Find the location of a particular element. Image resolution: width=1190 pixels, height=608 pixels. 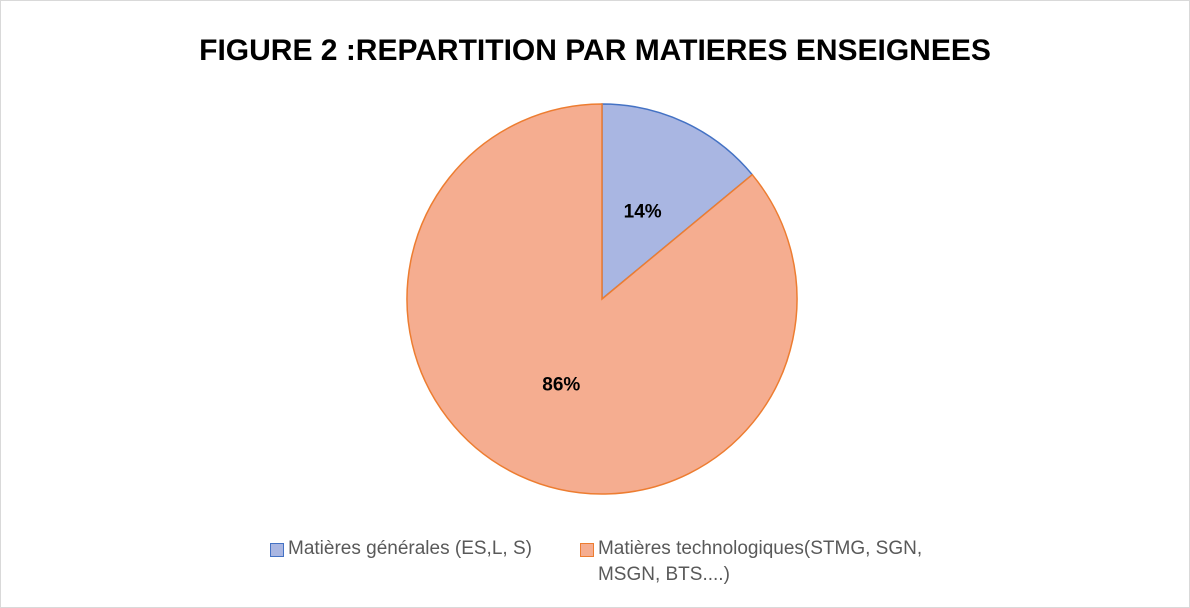

data-label: 14% is located at coordinates (643, 212).